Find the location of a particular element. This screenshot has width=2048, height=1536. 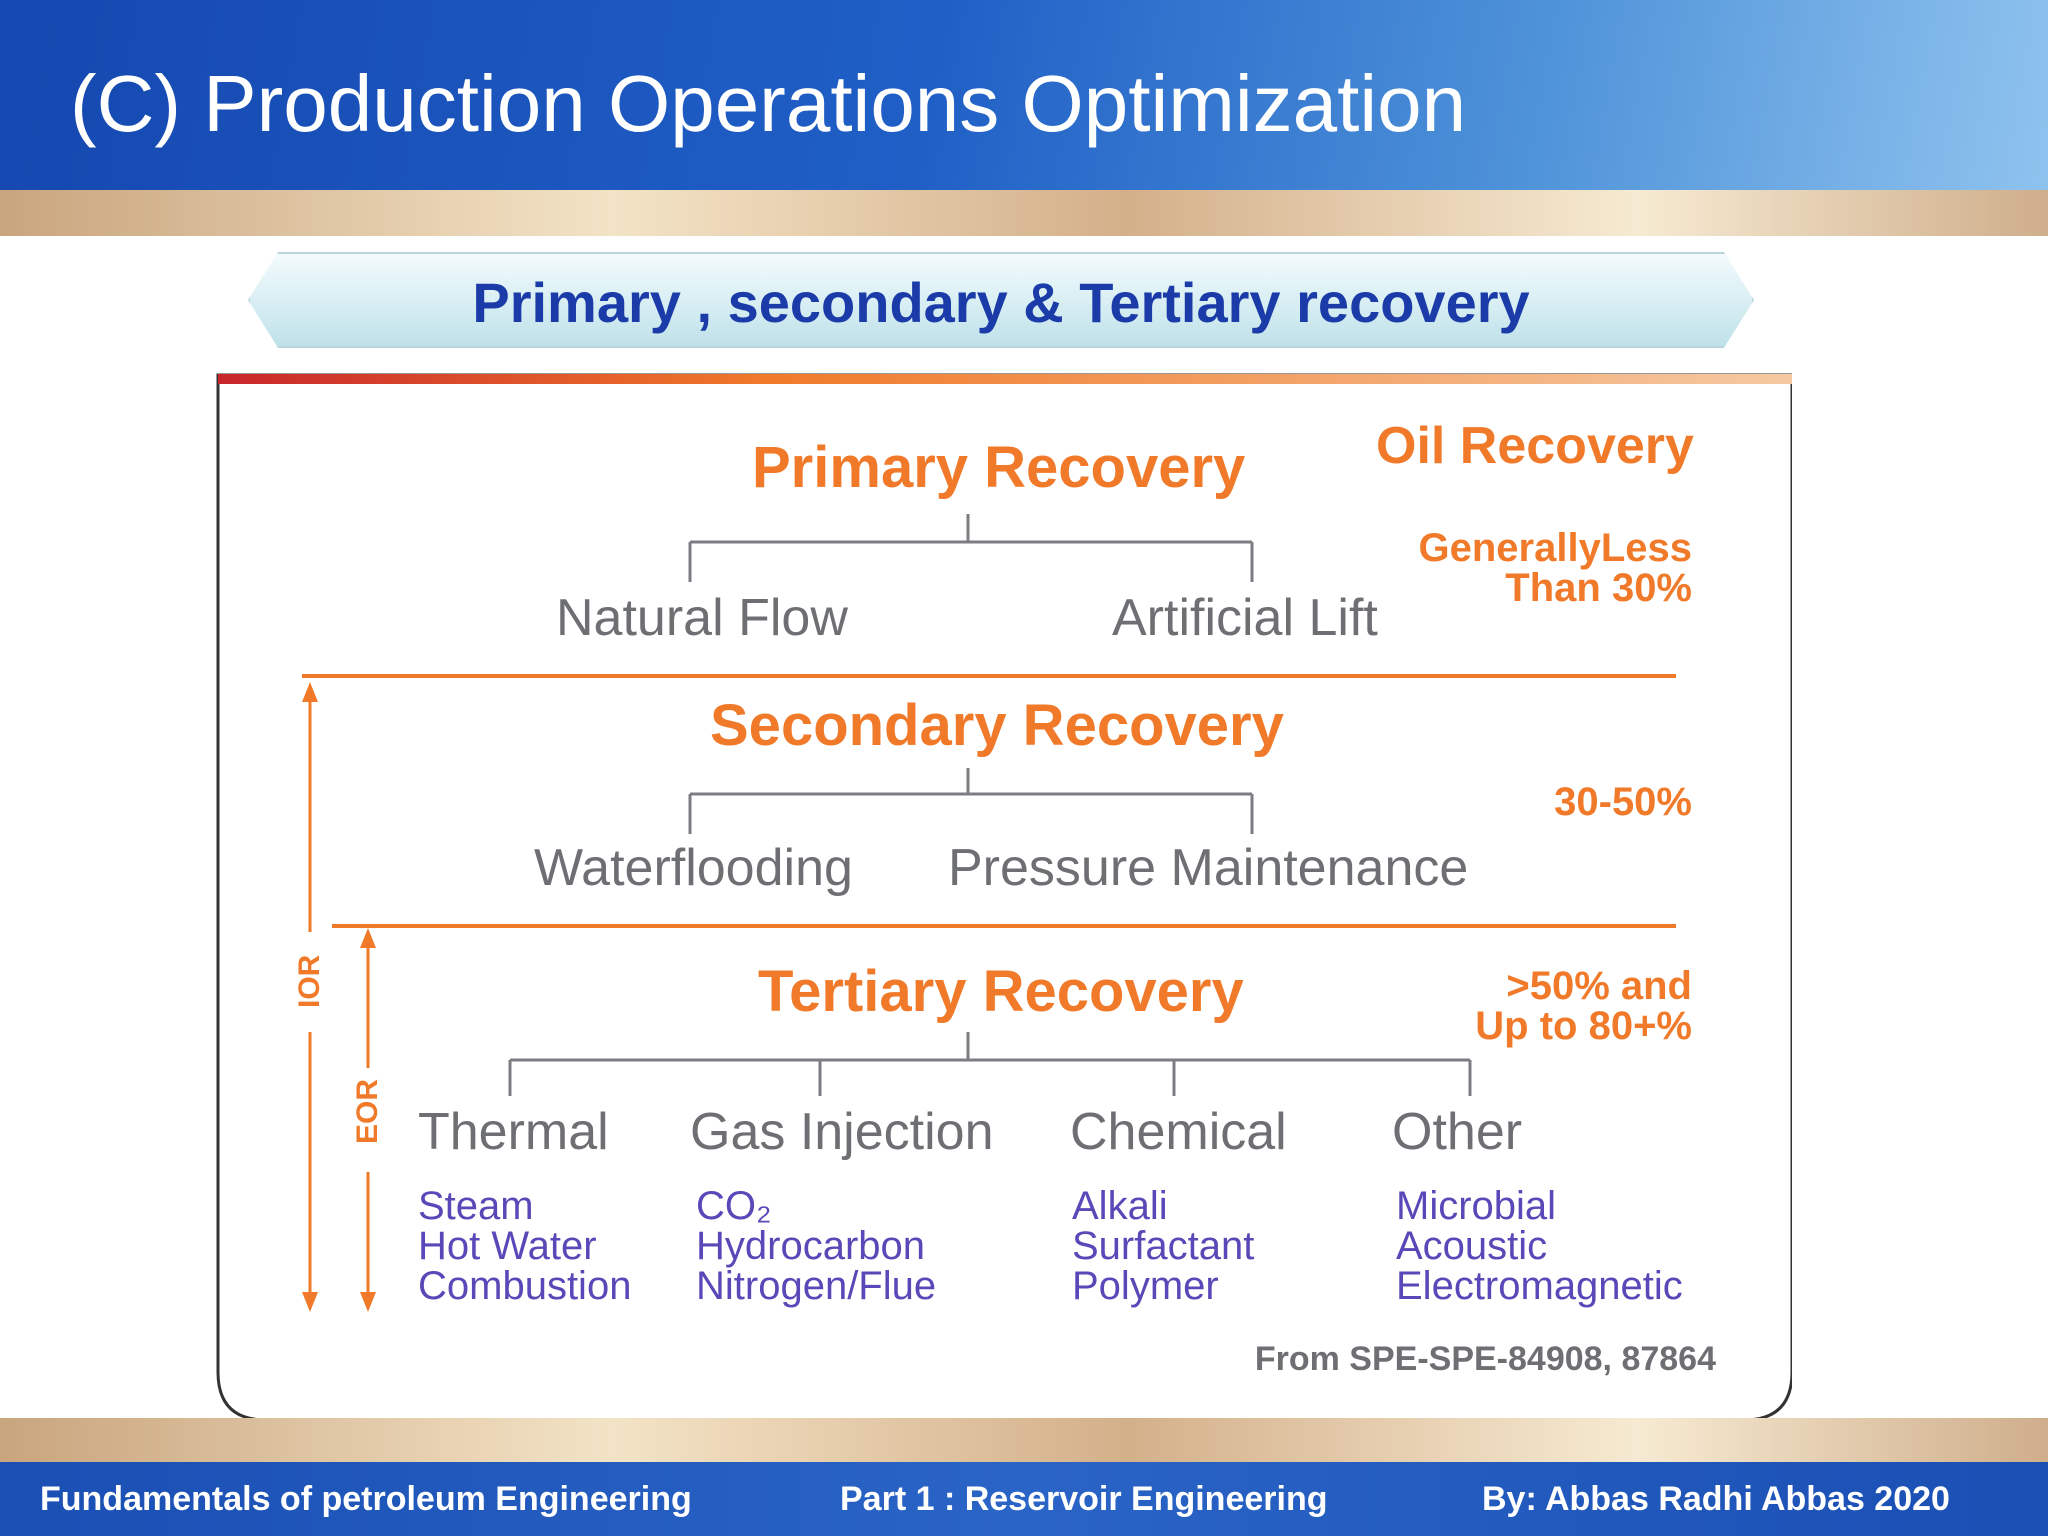

secondary-recovery-heading: Secondary Recovery is located at coordinates (997, 725).